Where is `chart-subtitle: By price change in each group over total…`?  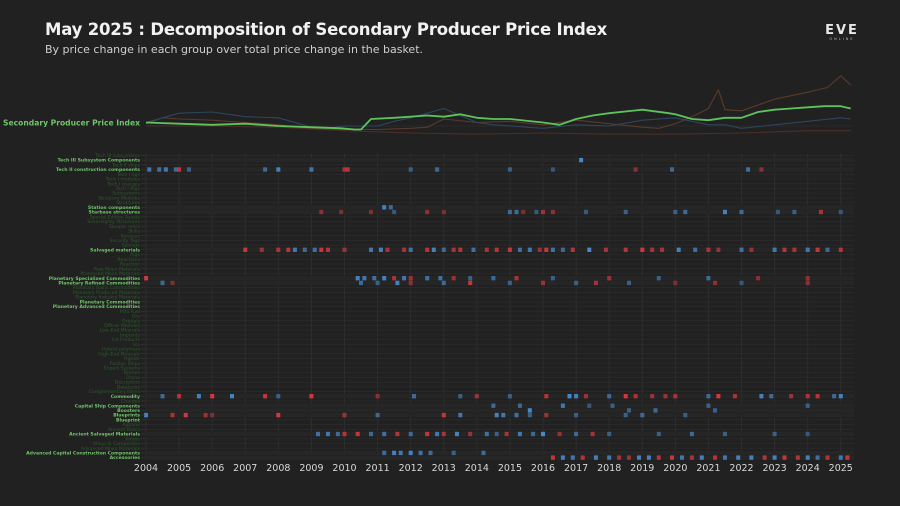 chart-subtitle: By price change in each group over total… is located at coordinates (234, 49).